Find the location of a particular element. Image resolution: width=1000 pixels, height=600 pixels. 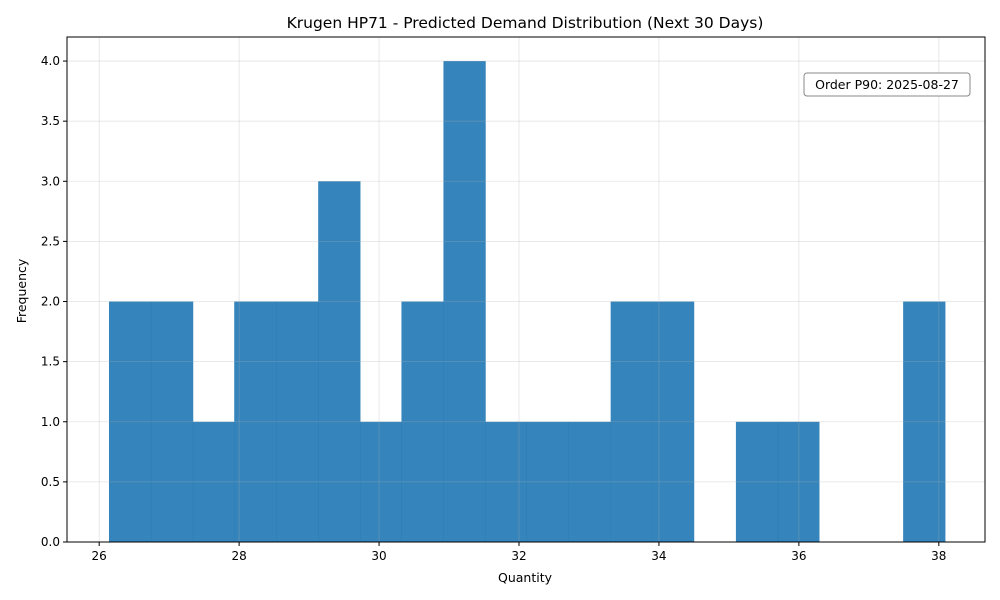

x-tick-label: 34 is located at coordinates (658, 556).